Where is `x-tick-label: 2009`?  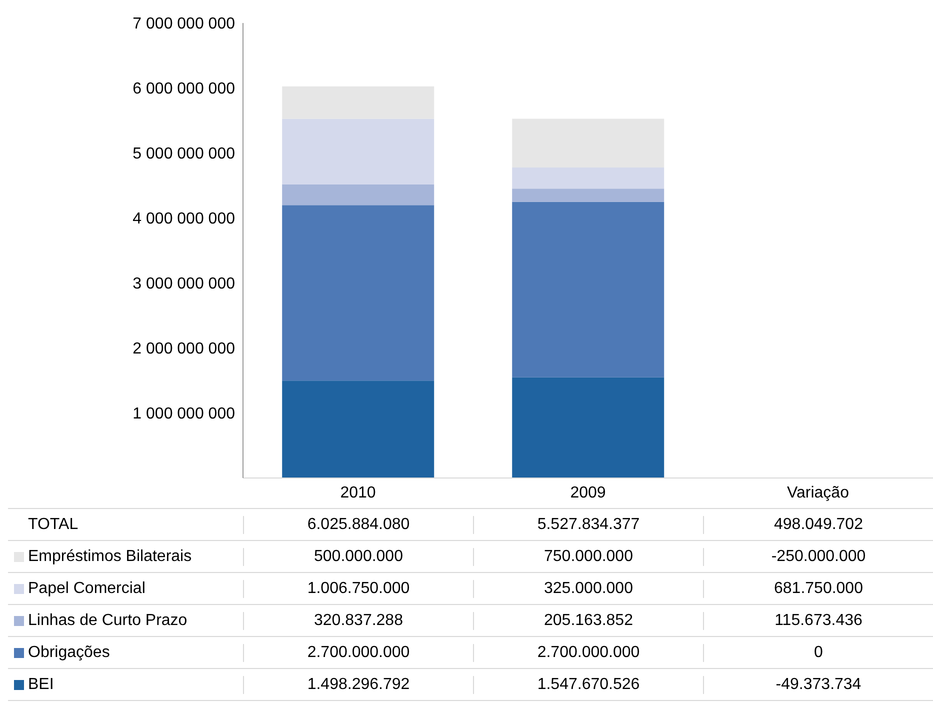 x-tick-label: 2009 is located at coordinates (588, 493).